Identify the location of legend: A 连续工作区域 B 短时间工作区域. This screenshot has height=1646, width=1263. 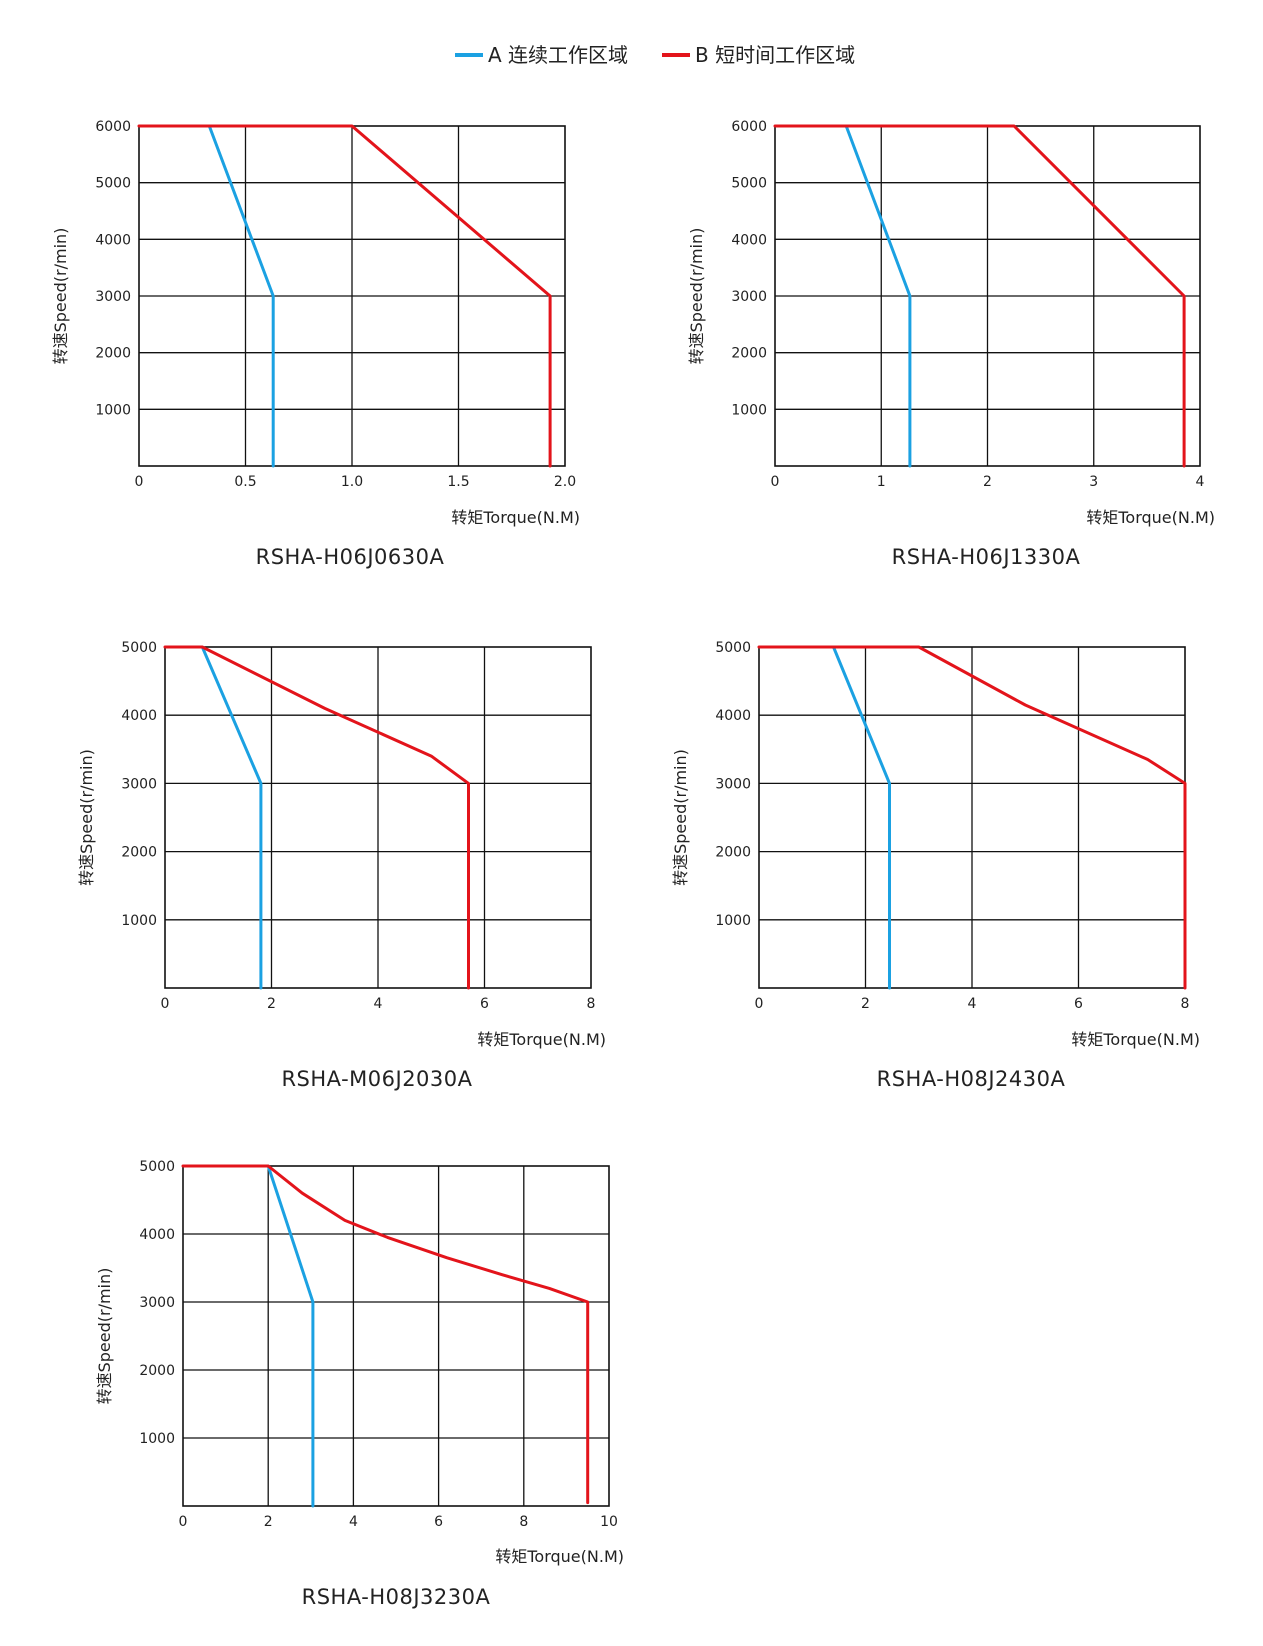
(655, 55).